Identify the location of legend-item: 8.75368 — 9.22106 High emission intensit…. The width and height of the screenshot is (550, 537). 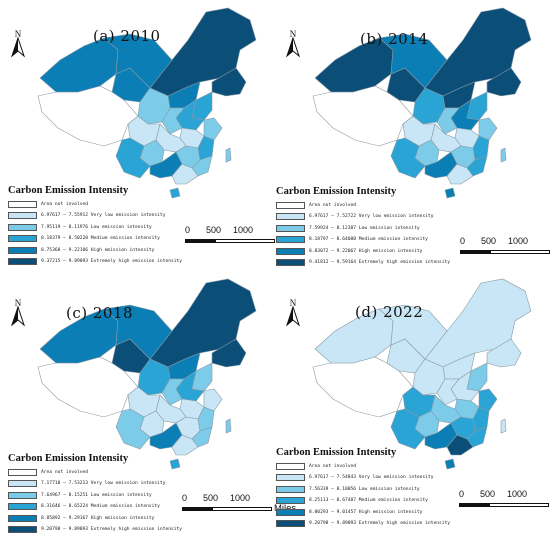
(95, 250).